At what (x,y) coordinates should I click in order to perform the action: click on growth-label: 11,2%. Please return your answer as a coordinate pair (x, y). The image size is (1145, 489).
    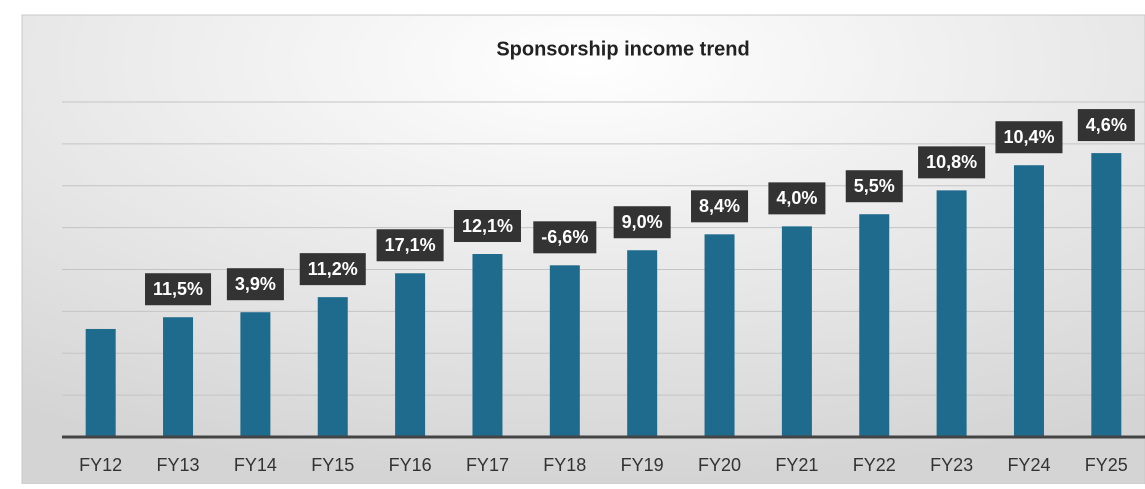
    Looking at the image, I should click on (333, 269).